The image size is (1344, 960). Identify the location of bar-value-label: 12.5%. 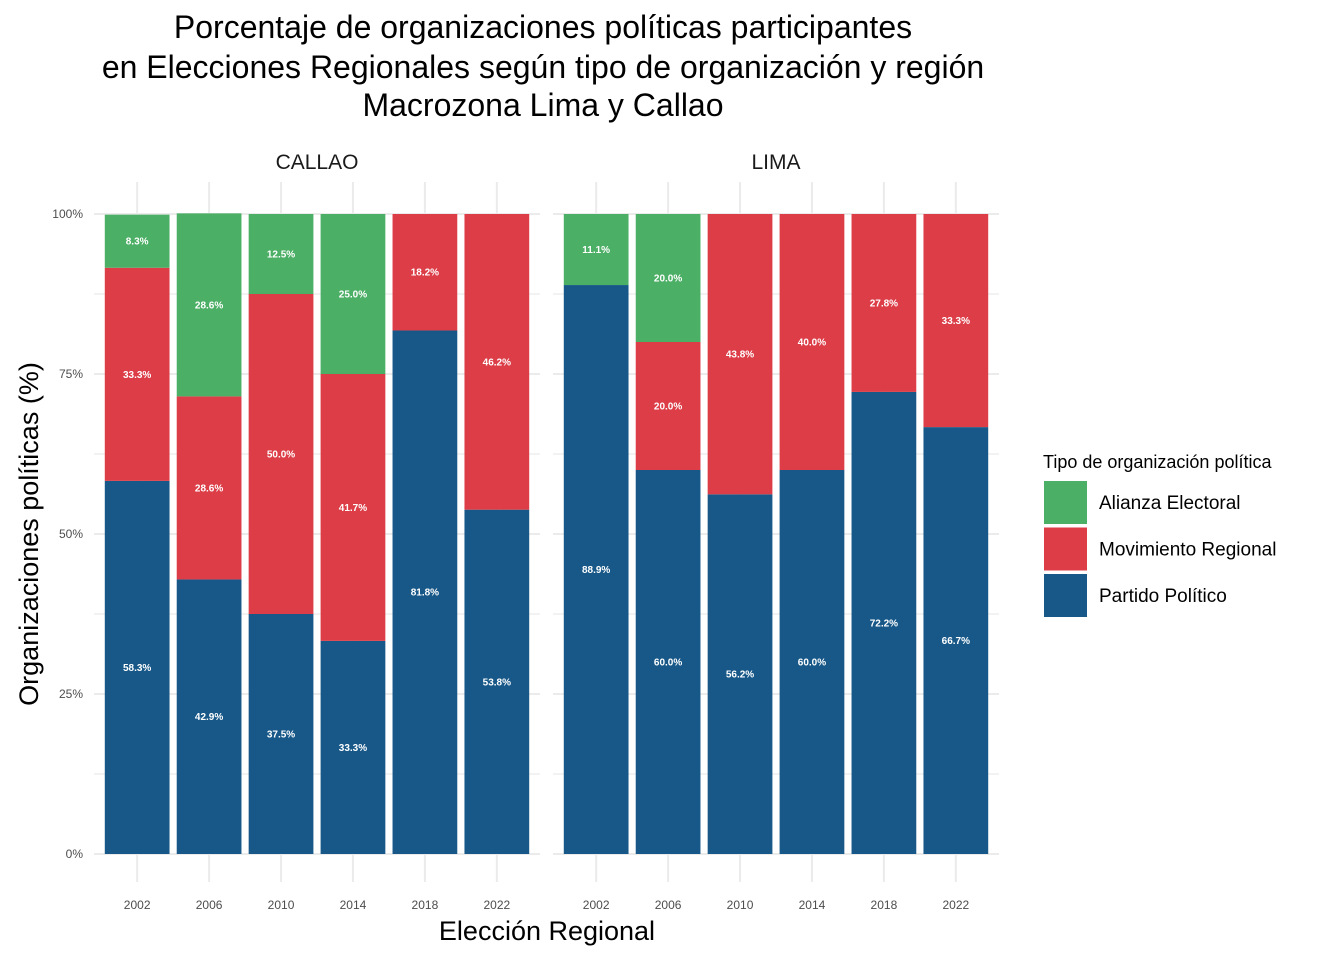
(281, 255).